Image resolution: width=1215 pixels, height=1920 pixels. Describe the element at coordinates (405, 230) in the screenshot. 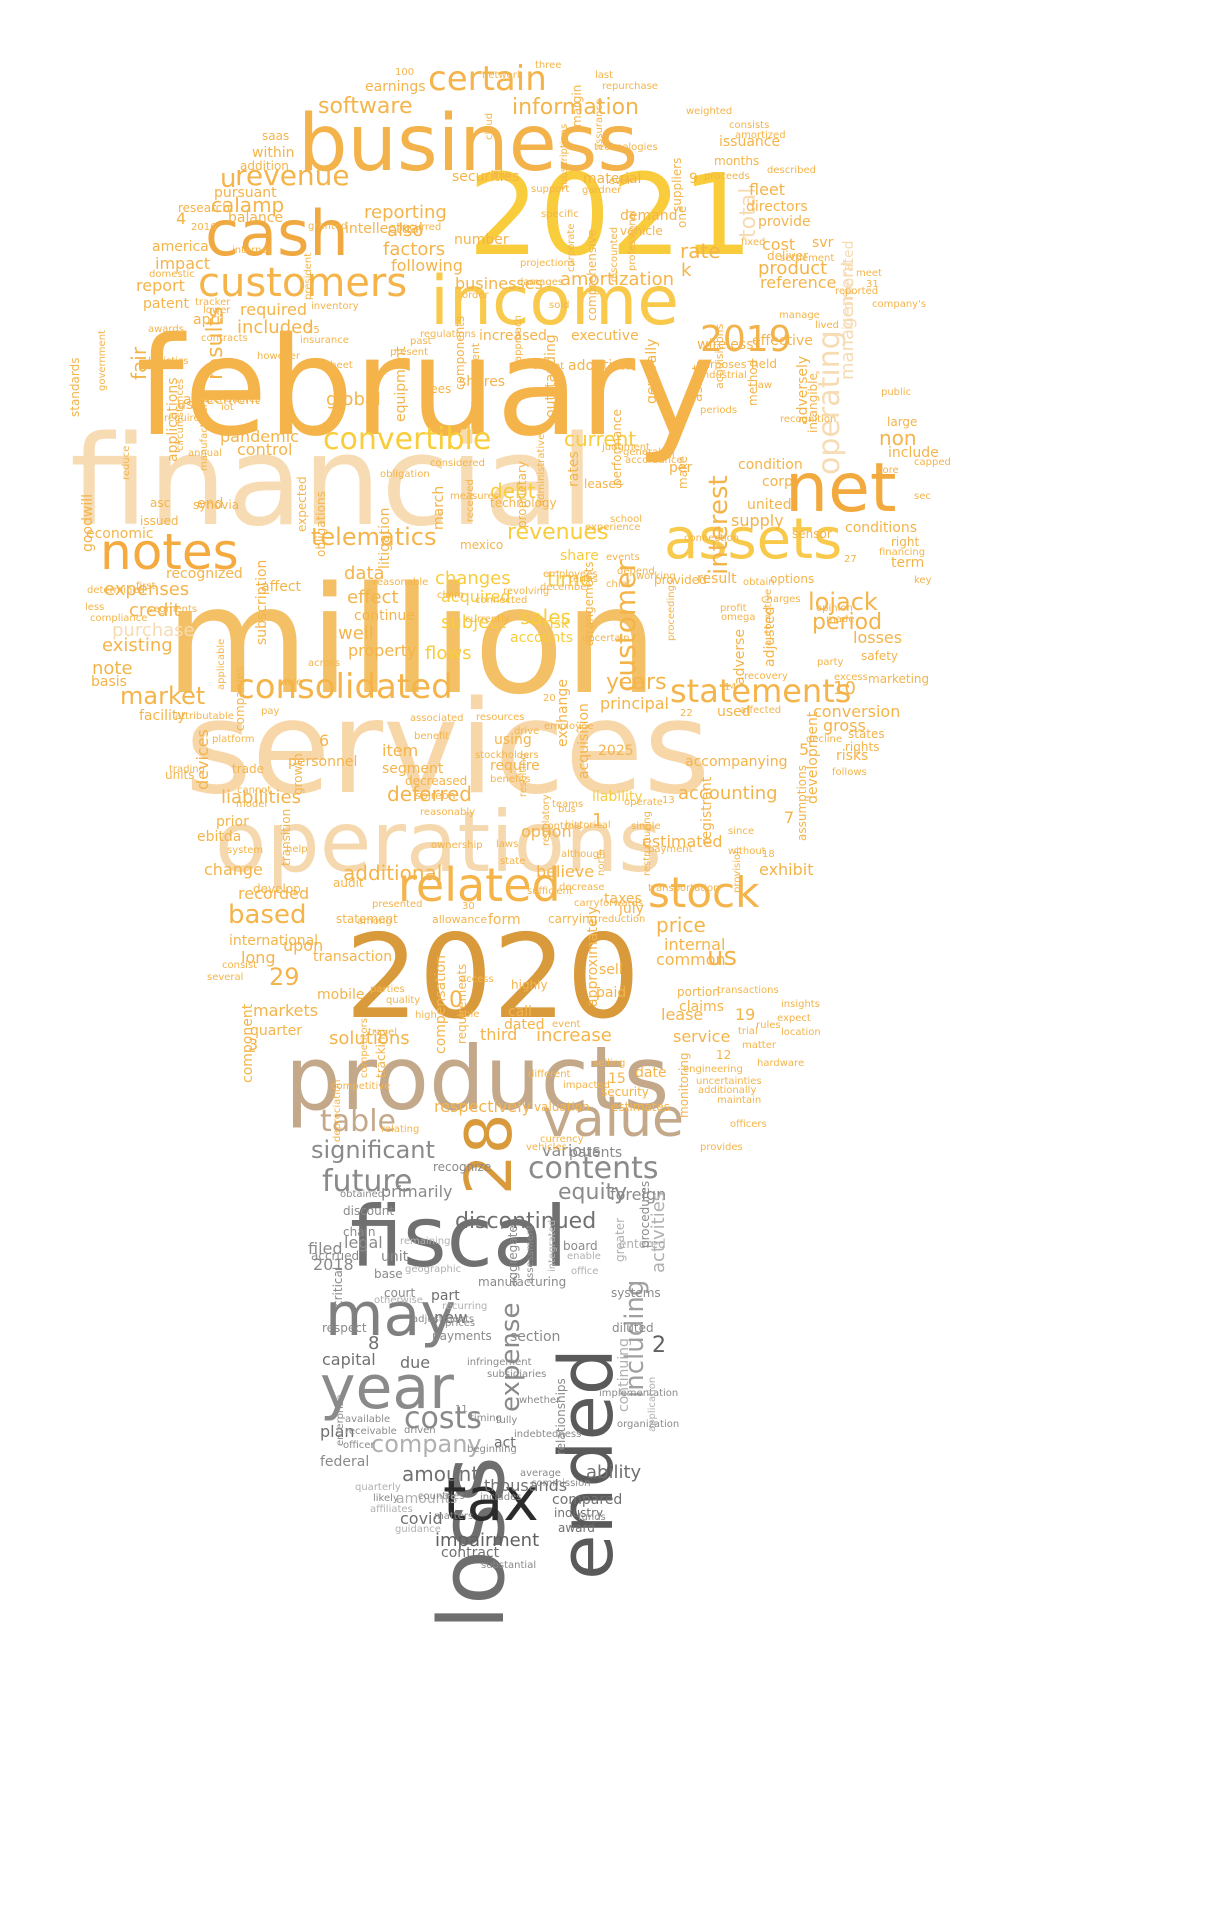

I see `word: also` at that location.